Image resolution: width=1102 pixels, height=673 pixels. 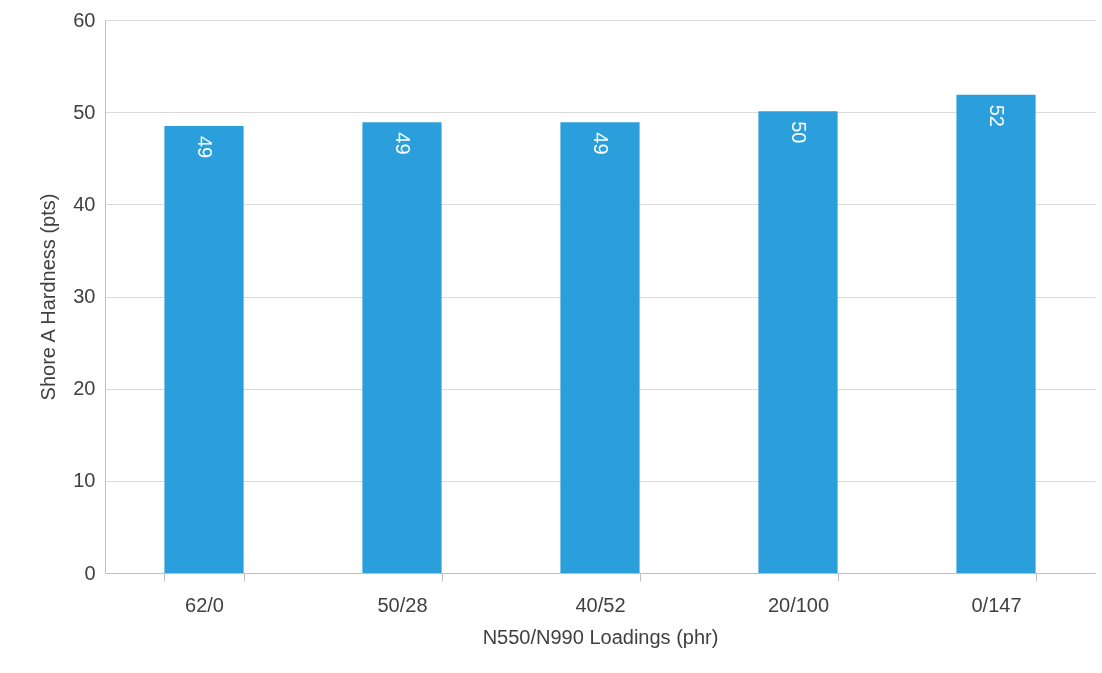 I want to click on x-tick-label: 62/0, so click(x=204, y=604).